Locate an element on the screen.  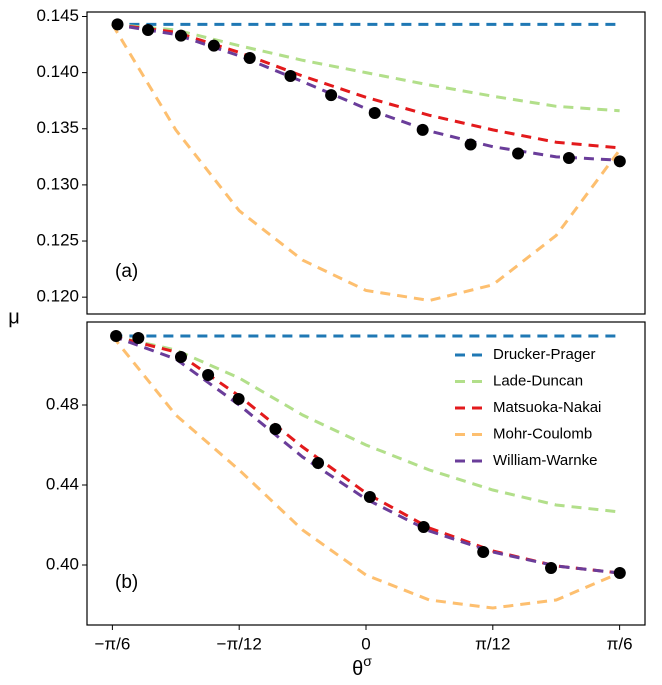
y-tick-label: 0.145 is located at coordinates (57, 15).